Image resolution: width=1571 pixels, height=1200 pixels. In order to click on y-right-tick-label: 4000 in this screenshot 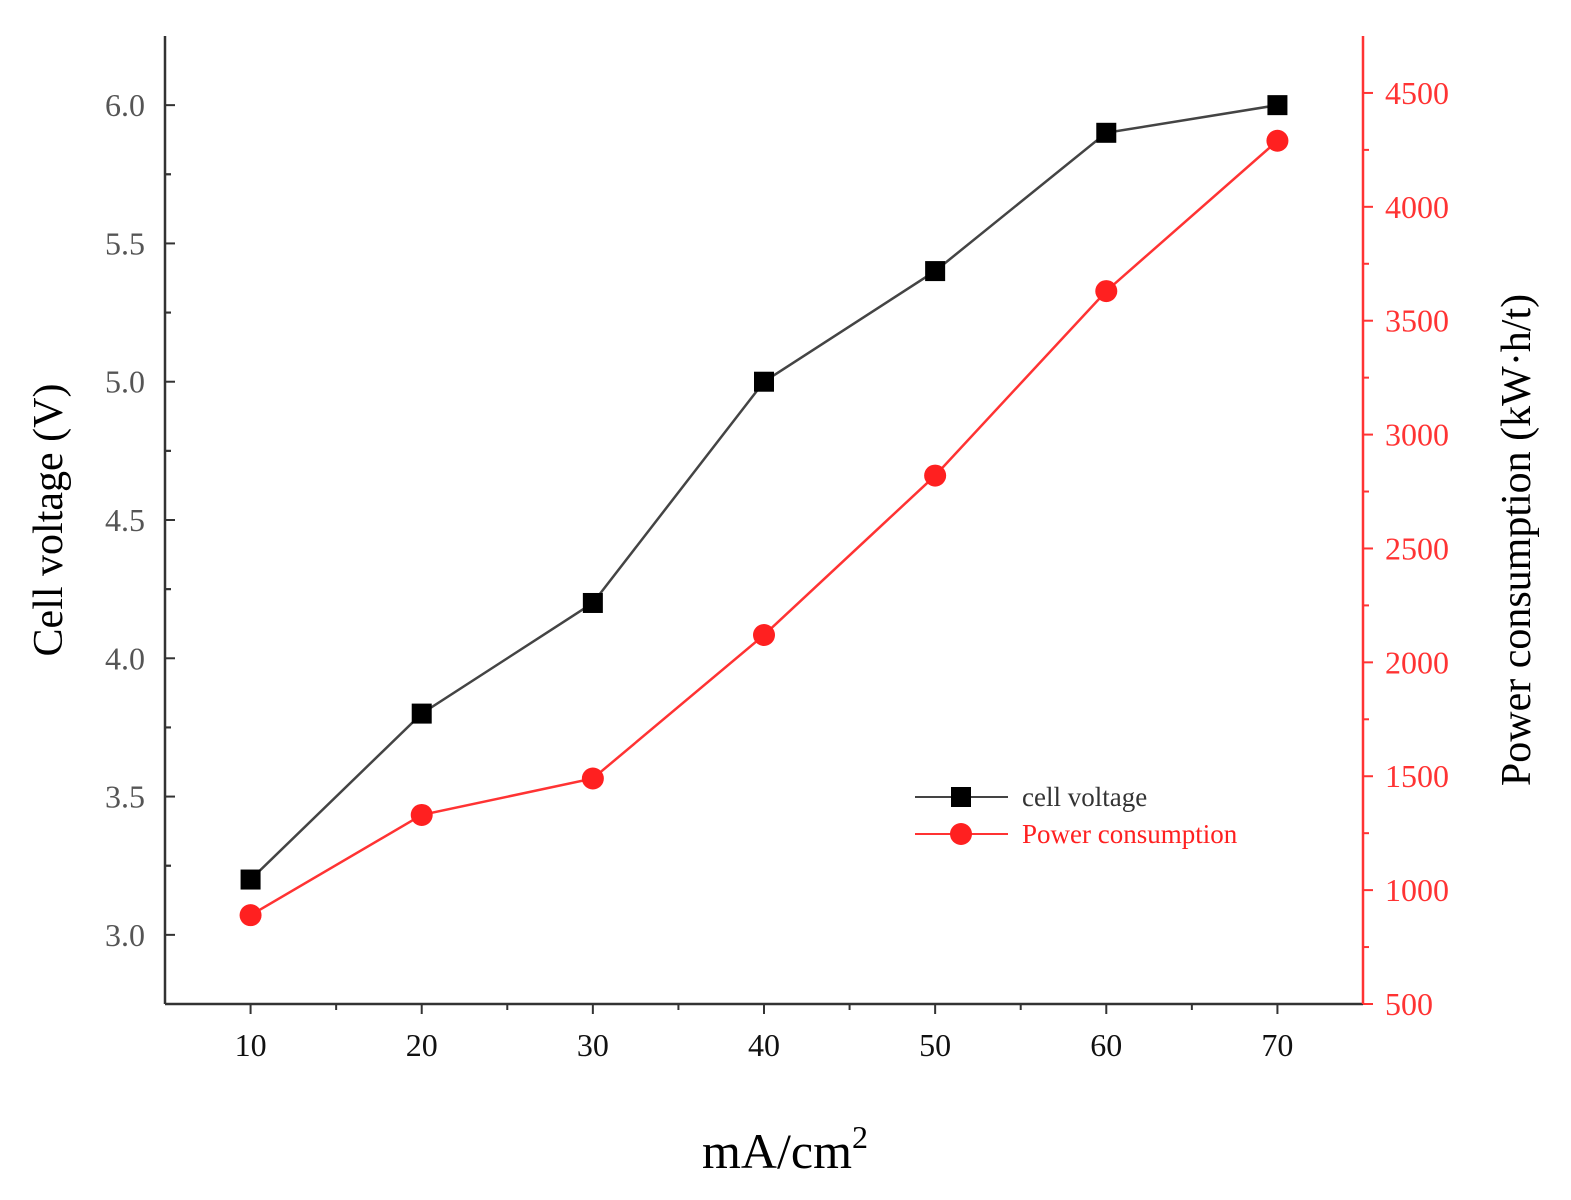, I will do `click(1417, 207)`.